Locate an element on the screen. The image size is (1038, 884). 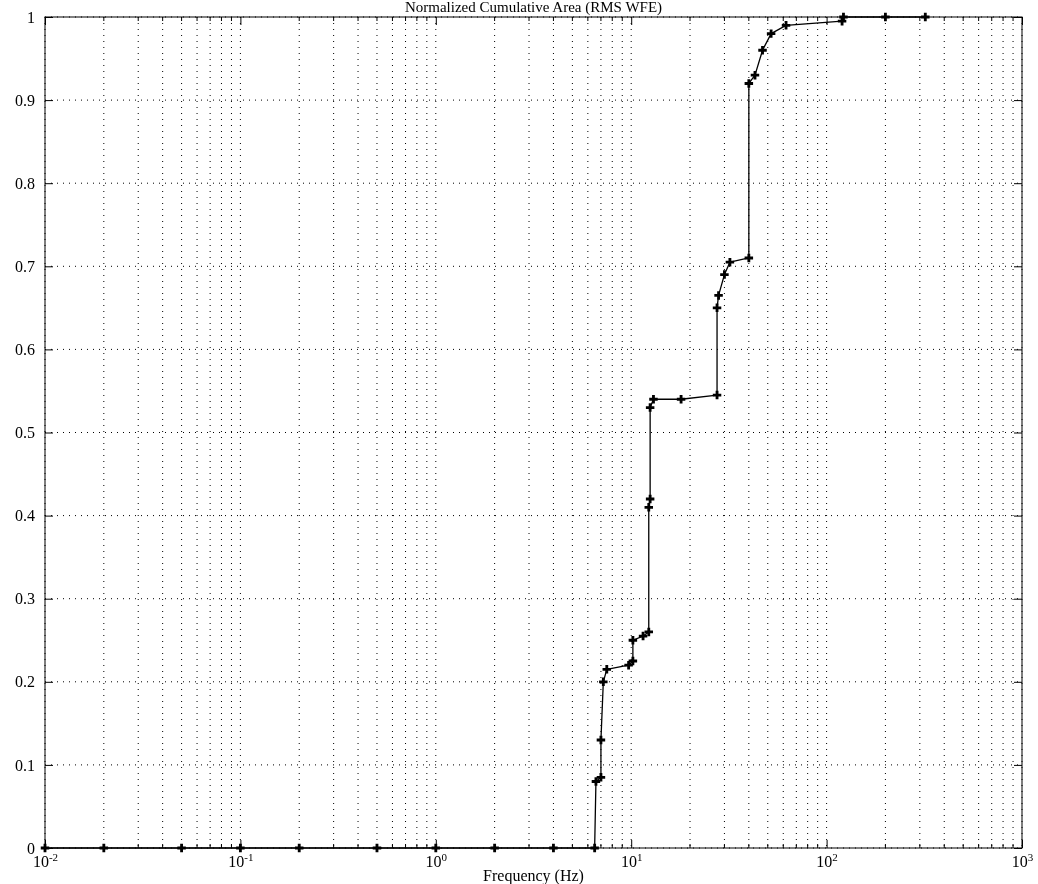
x-tick-label: 10$^{0}$ is located at coordinates (436, 861).